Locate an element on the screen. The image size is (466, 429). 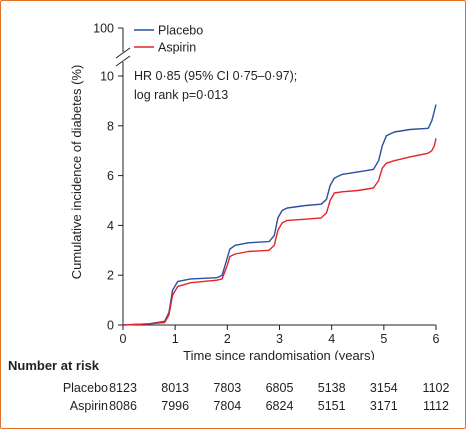
y-tick-label: 0 is located at coordinates (110, 326).